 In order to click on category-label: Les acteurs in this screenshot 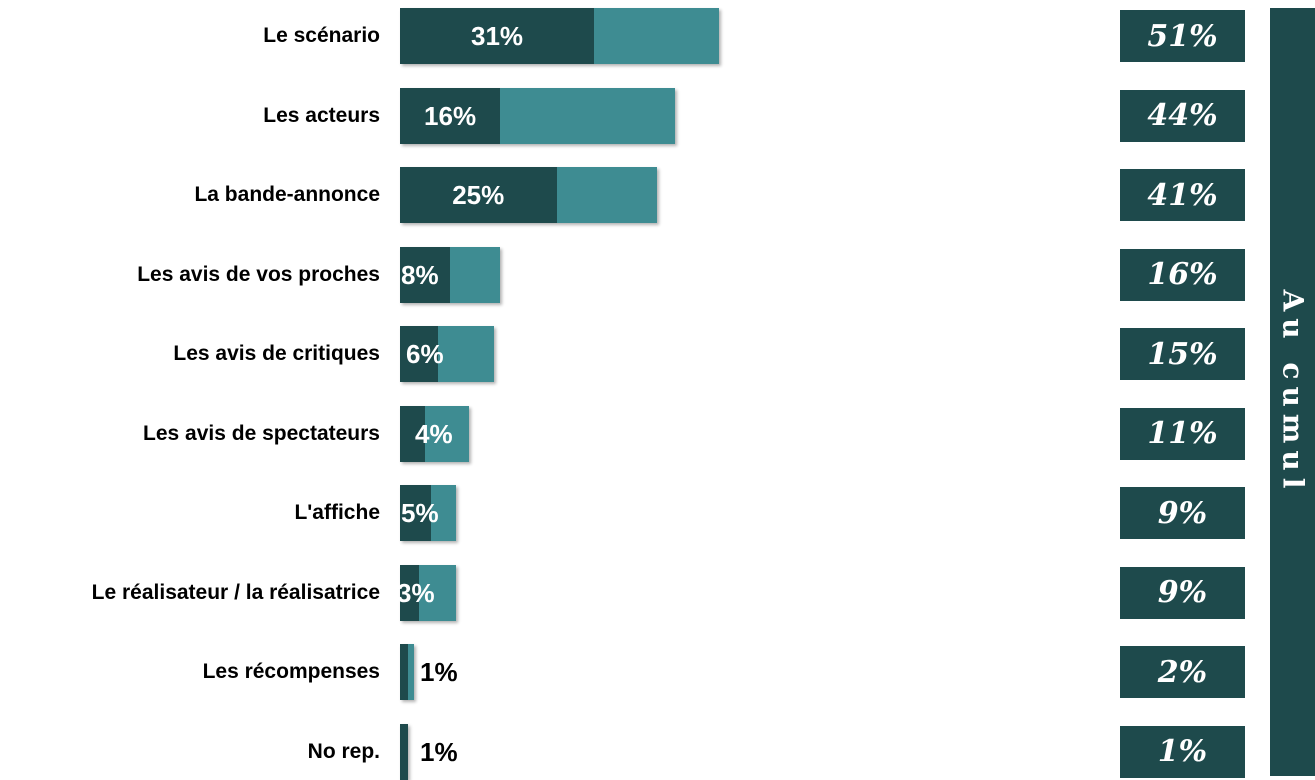, I will do `click(321, 115)`.